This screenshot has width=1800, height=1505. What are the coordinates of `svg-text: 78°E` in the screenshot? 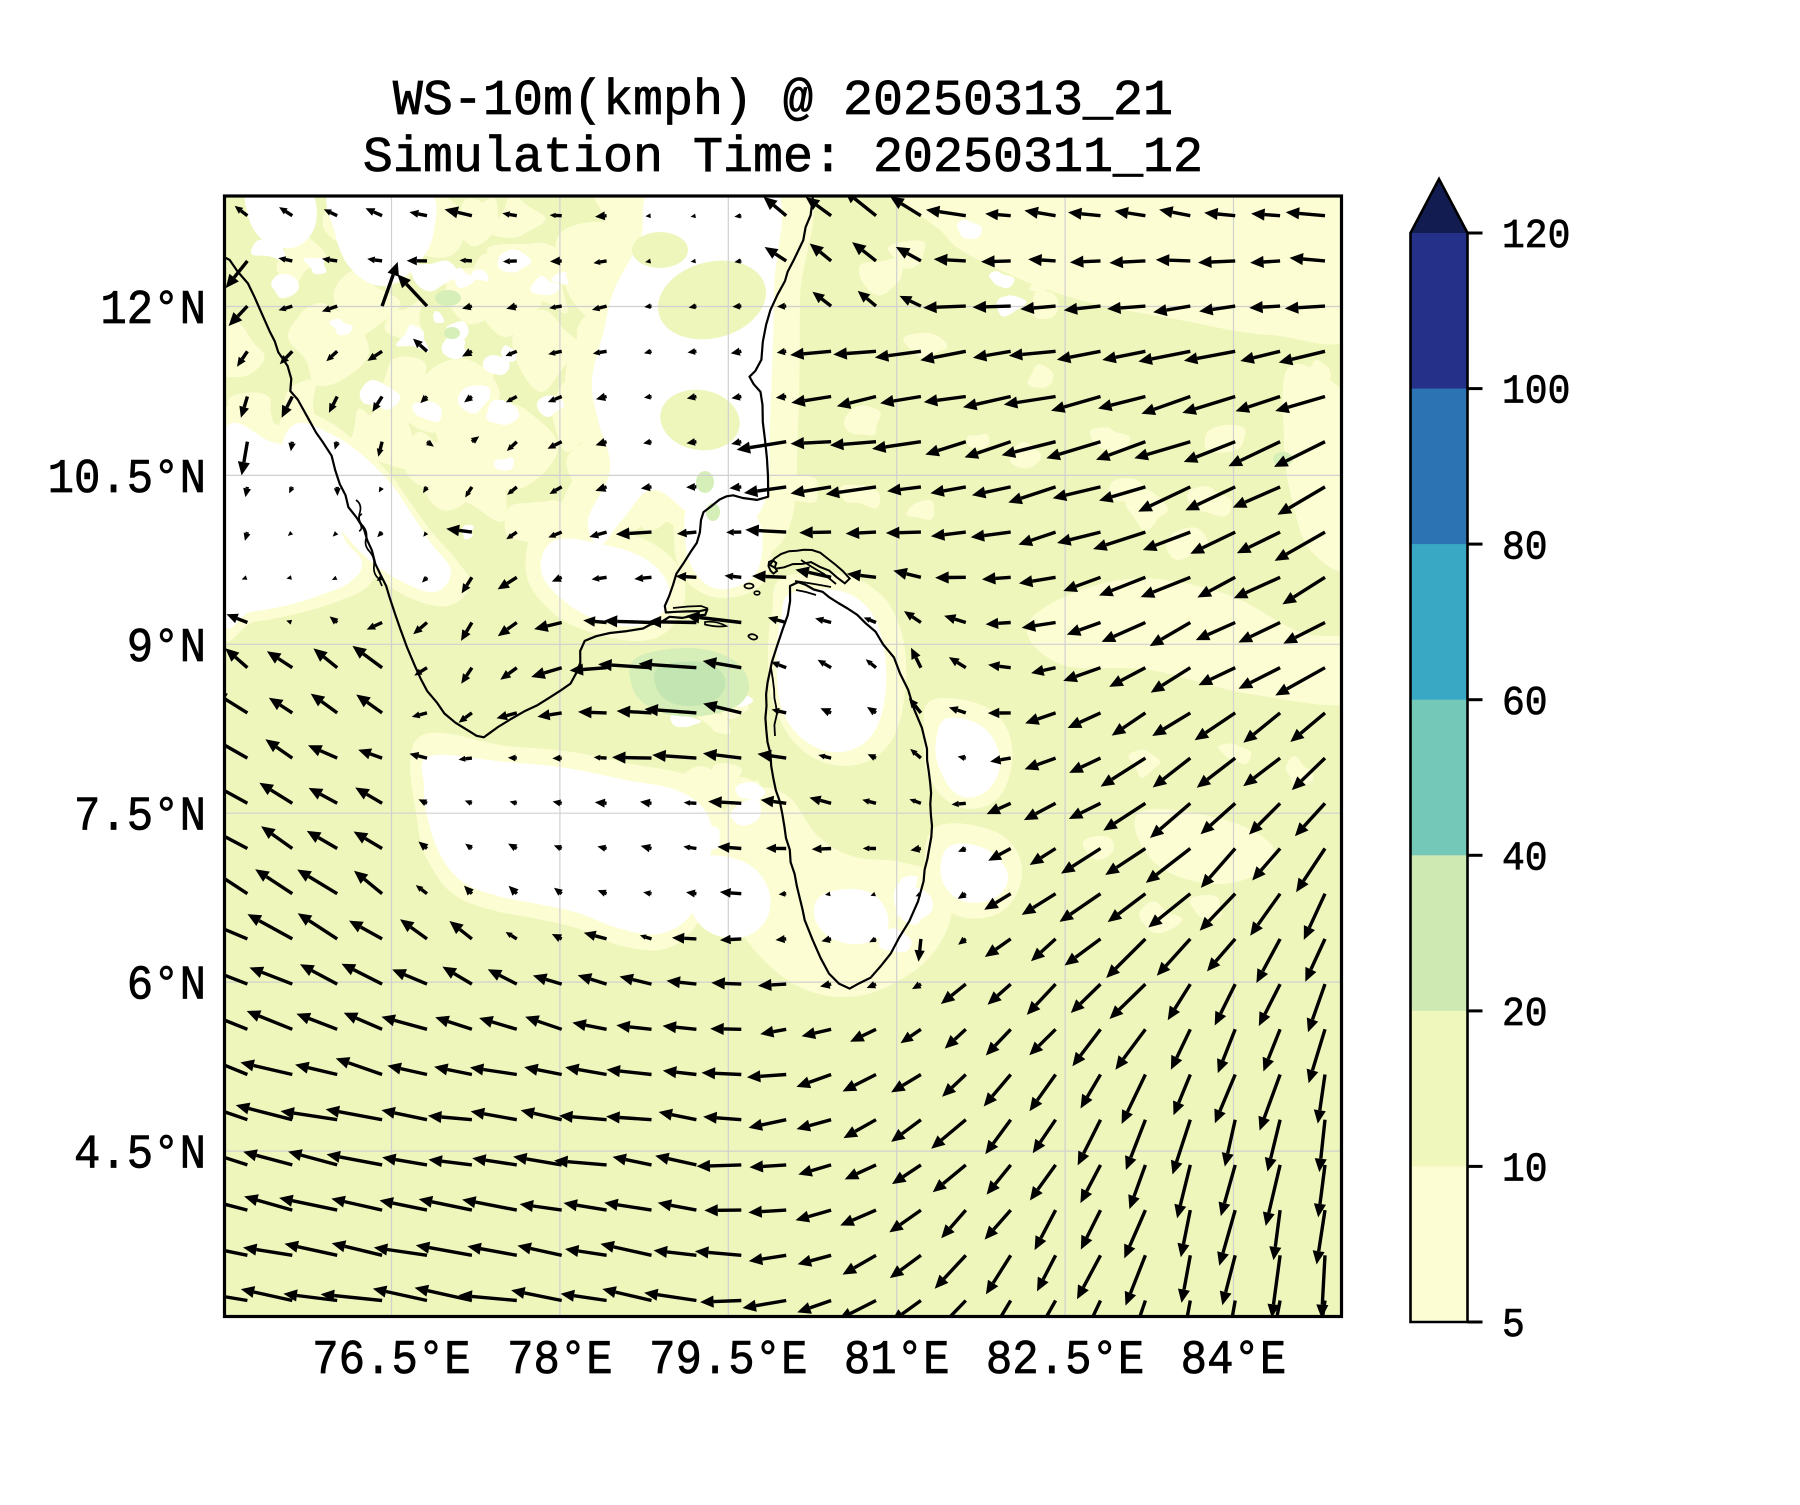 It's located at (560, 1359).